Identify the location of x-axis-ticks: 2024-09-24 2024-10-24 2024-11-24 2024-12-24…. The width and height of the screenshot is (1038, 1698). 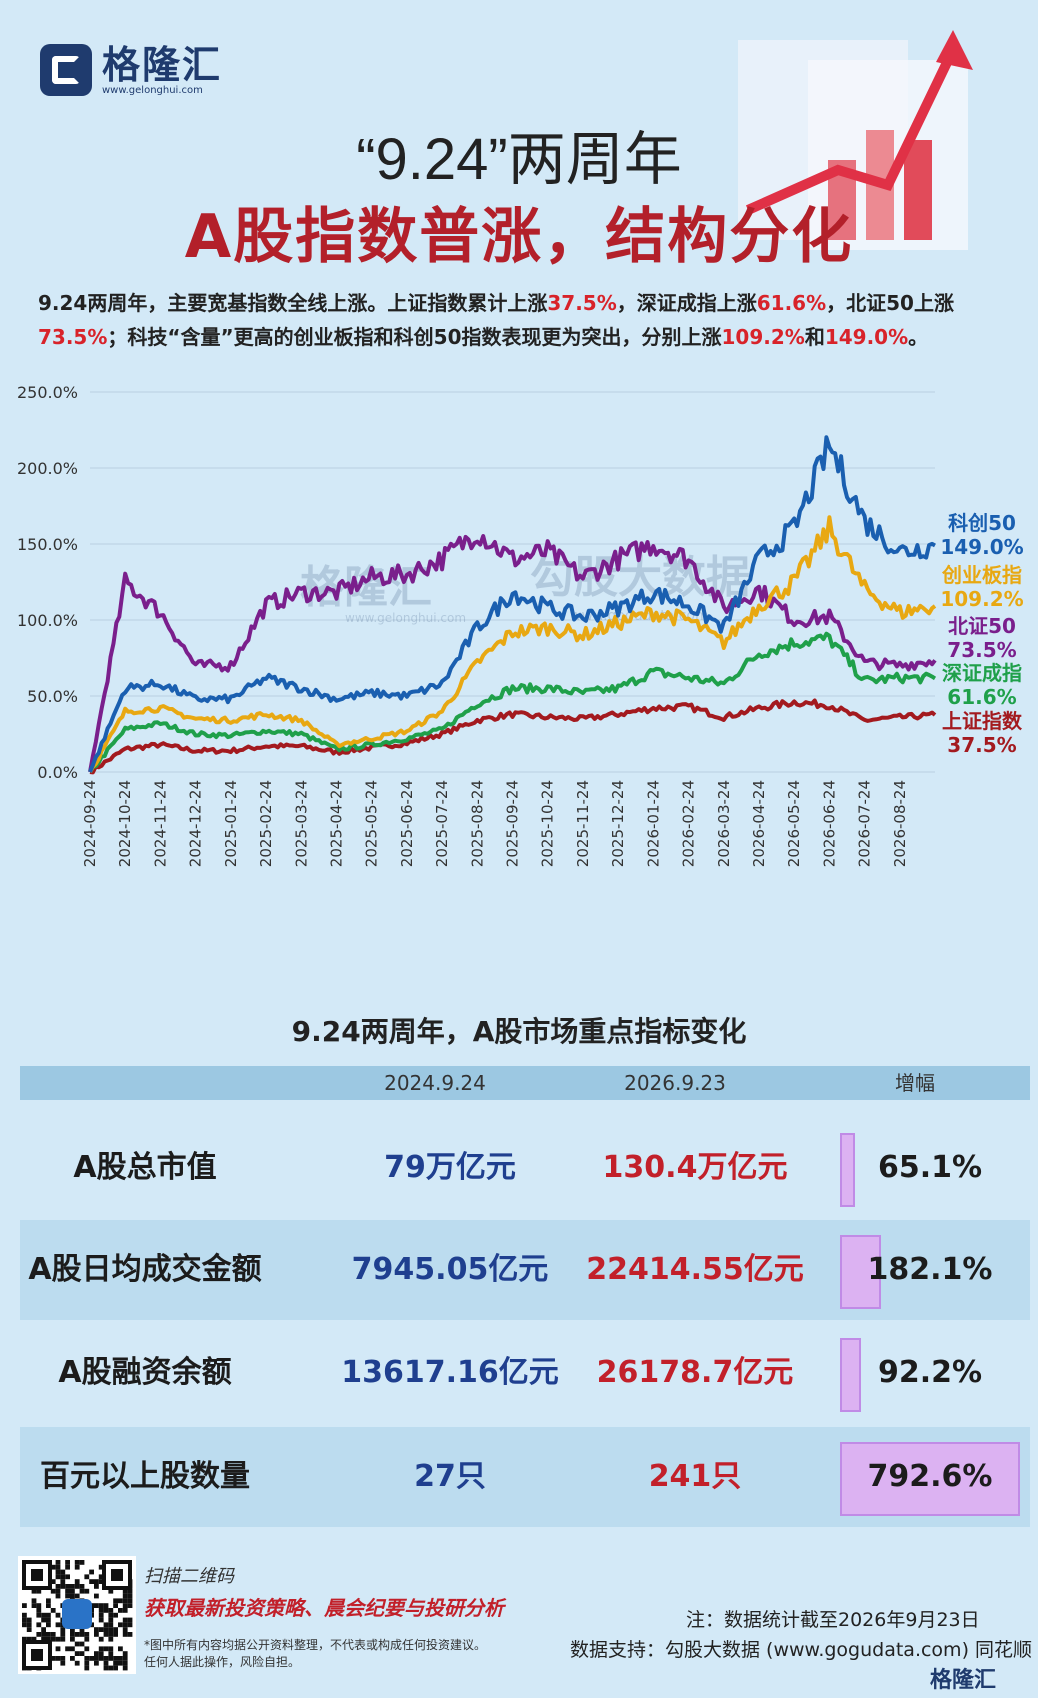
(495, 823).